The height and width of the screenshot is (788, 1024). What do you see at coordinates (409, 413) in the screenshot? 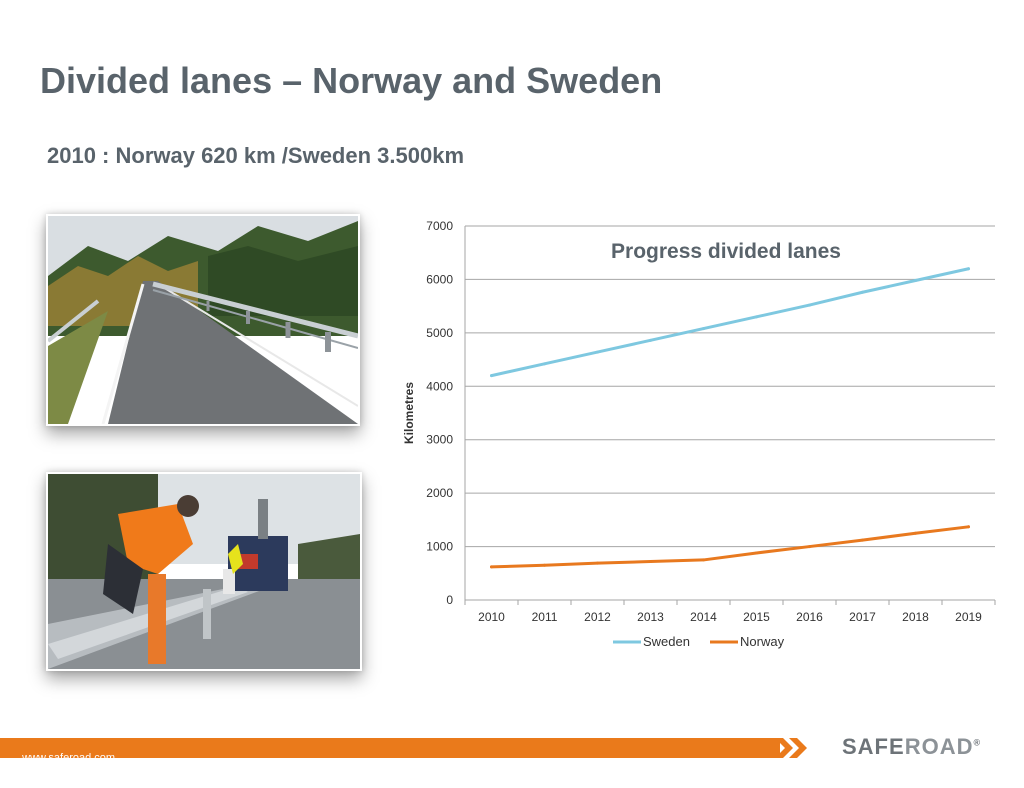
I see `y-axis-label: Kilometres` at bounding box center [409, 413].